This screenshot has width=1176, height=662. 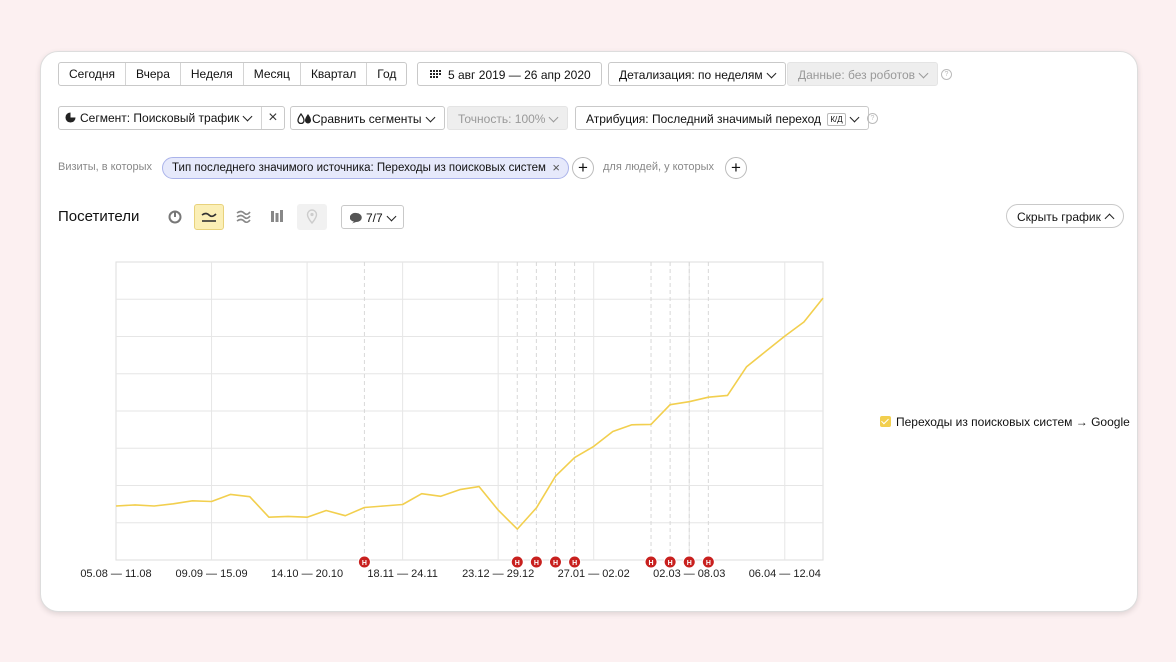 What do you see at coordinates (115, 574) in the screenshot?
I see `x-tick-label: 05.08 — 11.08` at bounding box center [115, 574].